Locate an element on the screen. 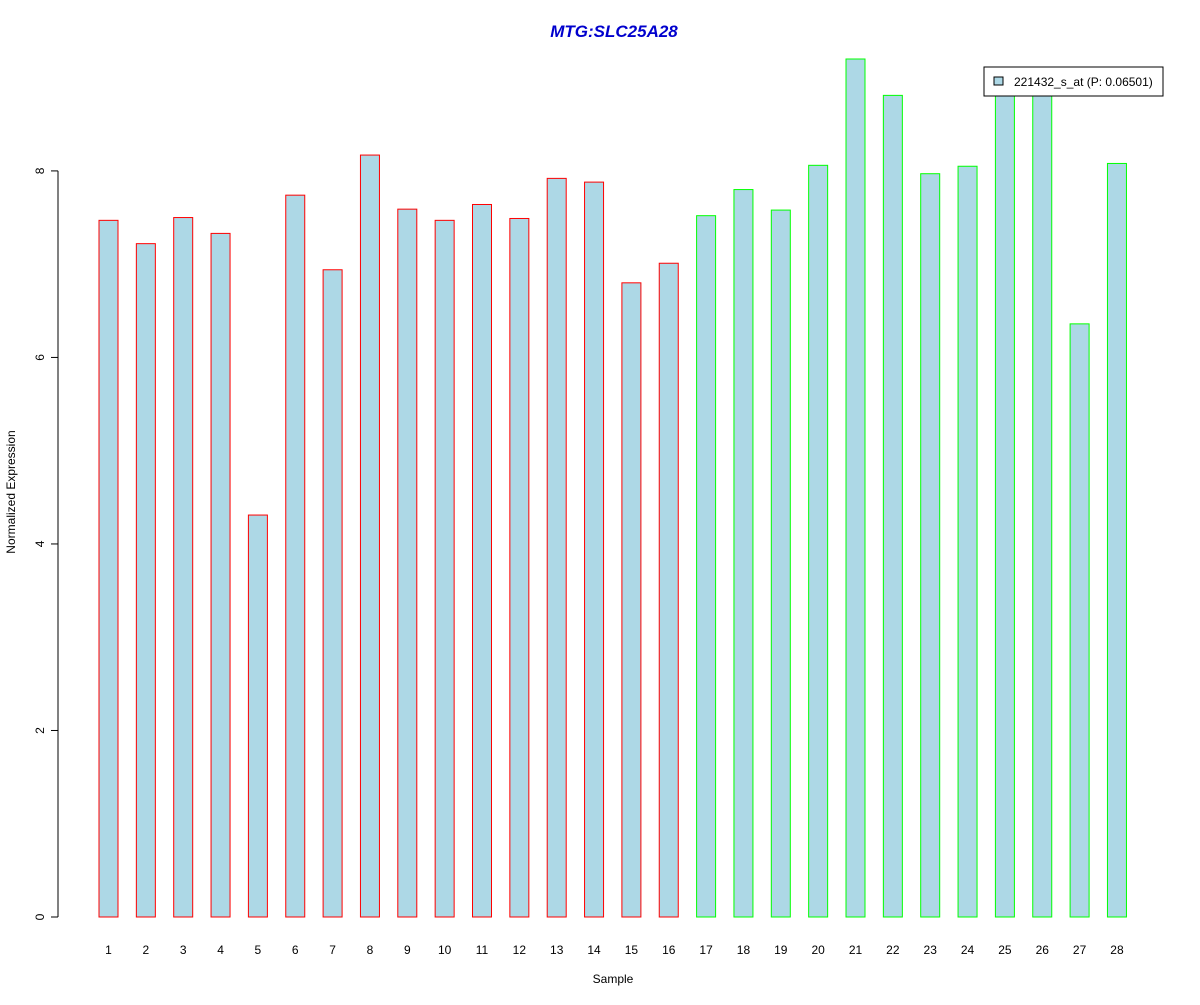 Image resolution: width=1200 pixels, height=1005 pixels. x-tick-label: 13 is located at coordinates (557, 950).